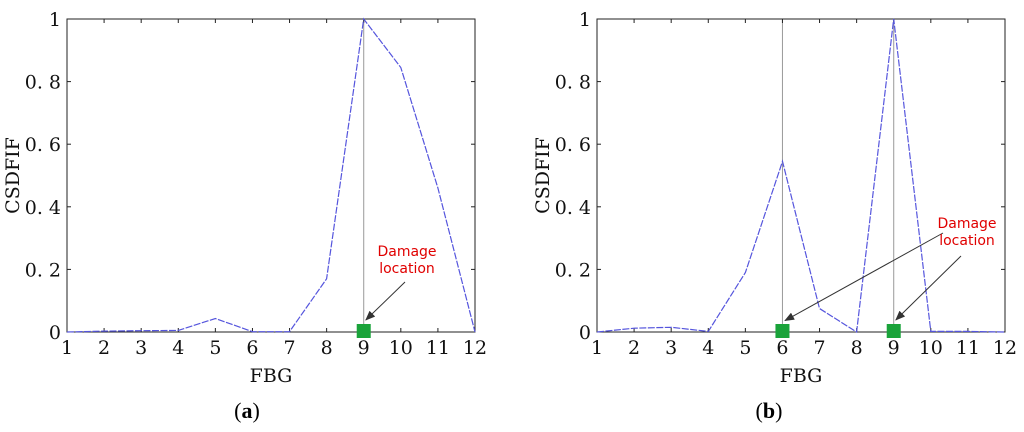 Image resolution: width=1024 pixels, height=432 pixels. What do you see at coordinates (247, 410) in the screenshot?
I see `panel-label-a: (a)` at bounding box center [247, 410].